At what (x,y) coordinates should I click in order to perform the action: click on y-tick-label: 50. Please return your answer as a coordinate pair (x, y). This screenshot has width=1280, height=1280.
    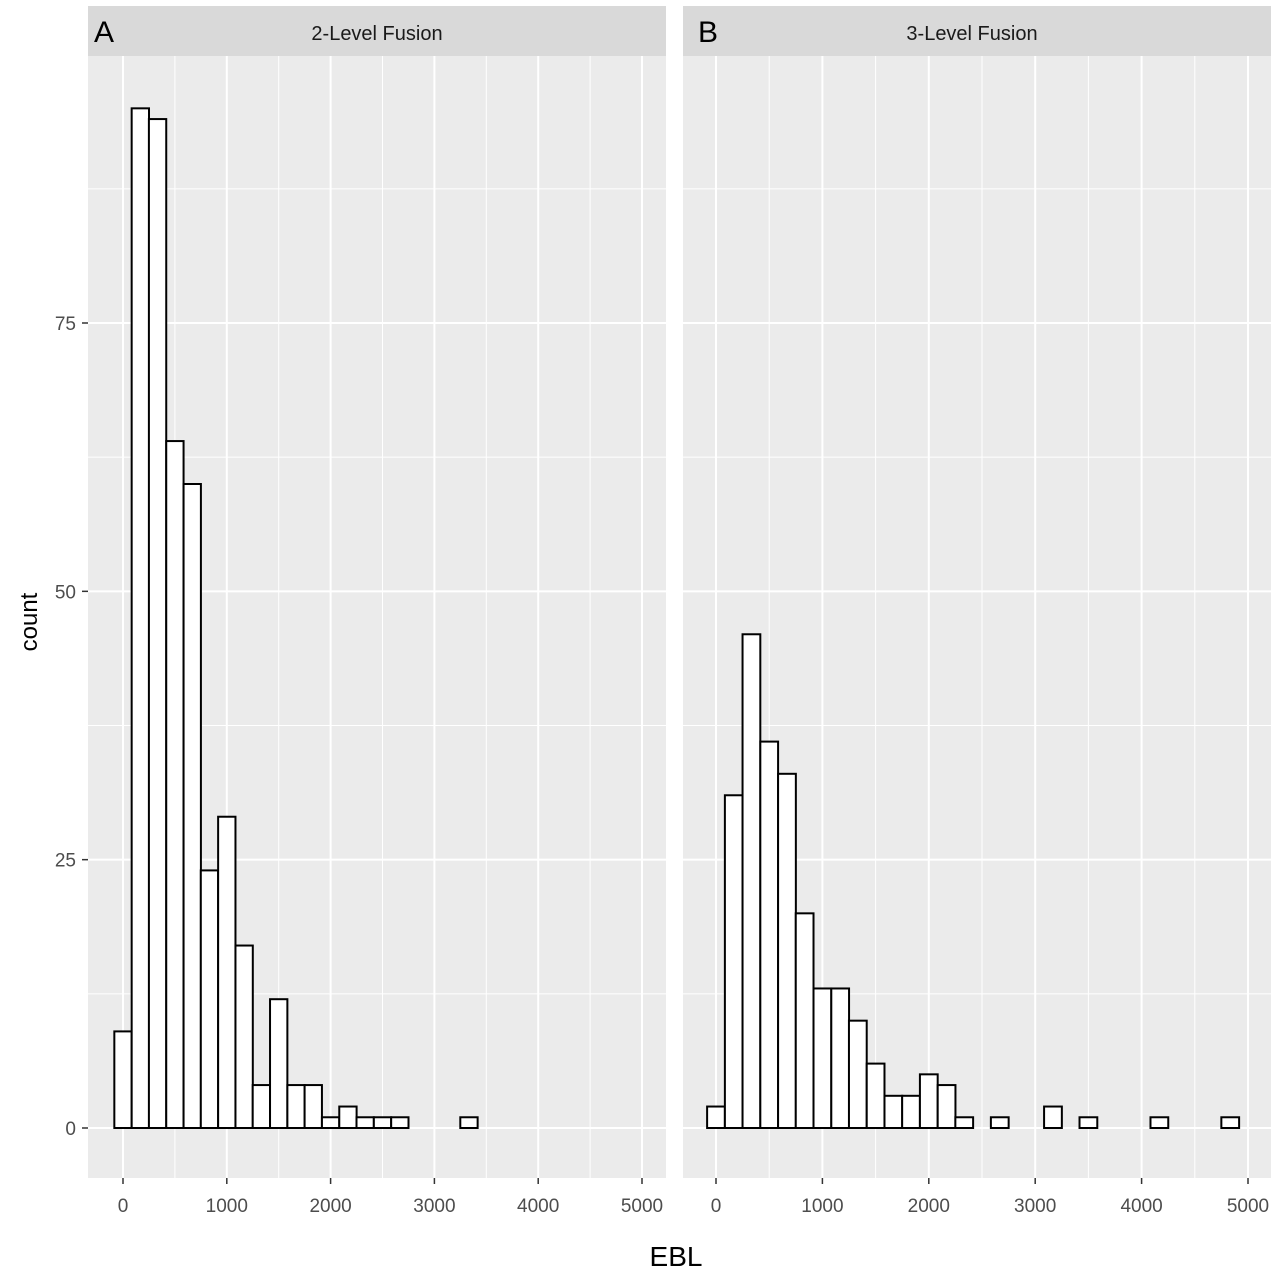
    Looking at the image, I should click on (65, 592).